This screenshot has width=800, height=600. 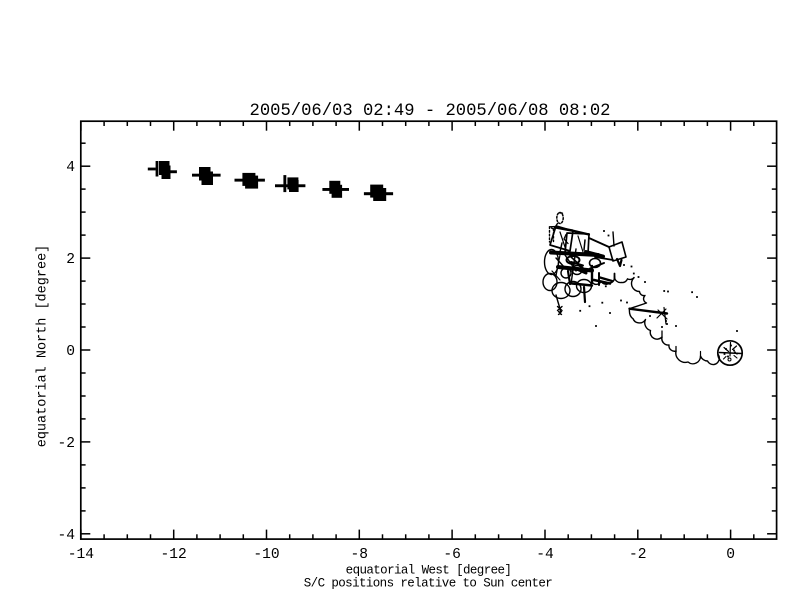 What do you see at coordinates (430, 111) in the screenshot?
I see `svg-text:2005/06/03 02:49 - 2005/06/08: 2005/06/03 02:49 - 2005/06/08 08:02` at bounding box center [430, 111].